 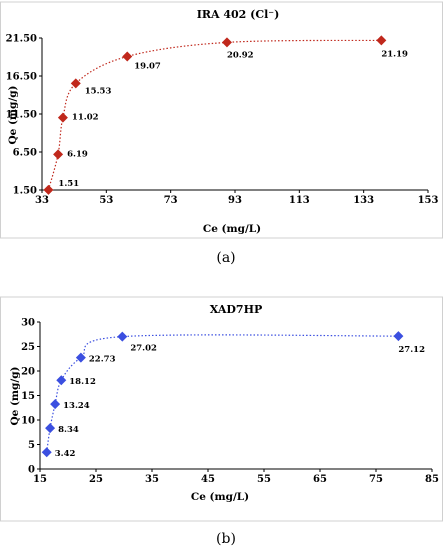 I want to click on x-tick-label: 133, so click(x=363, y=200).